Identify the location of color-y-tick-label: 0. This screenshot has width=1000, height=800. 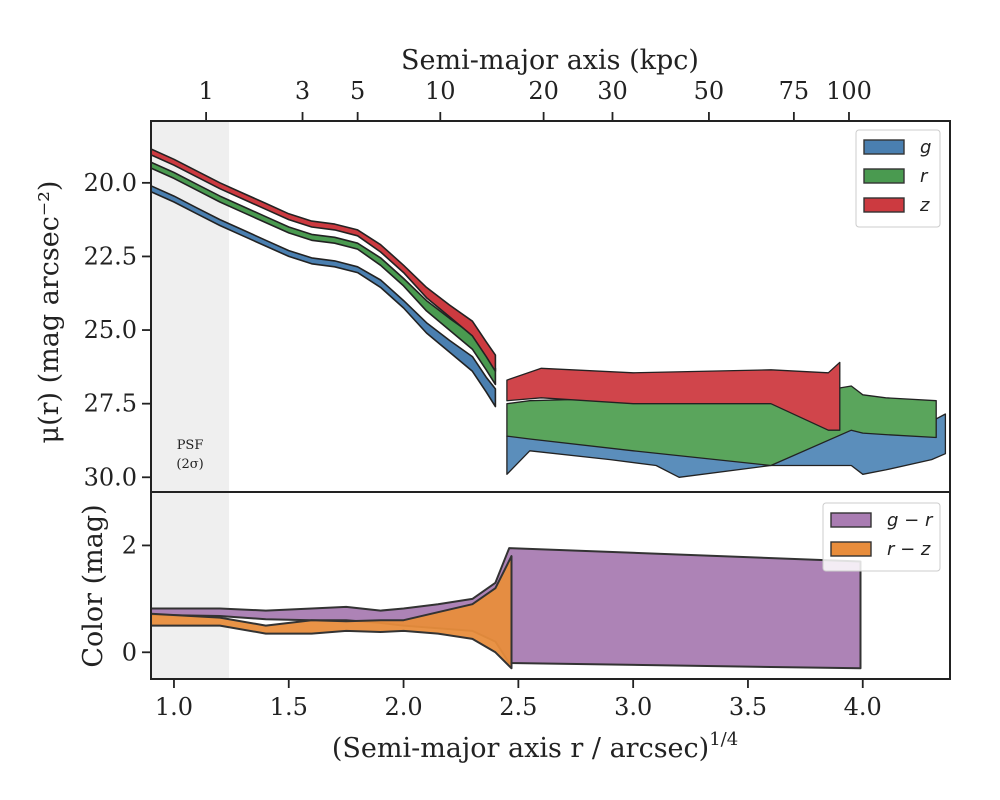
(129, 652).